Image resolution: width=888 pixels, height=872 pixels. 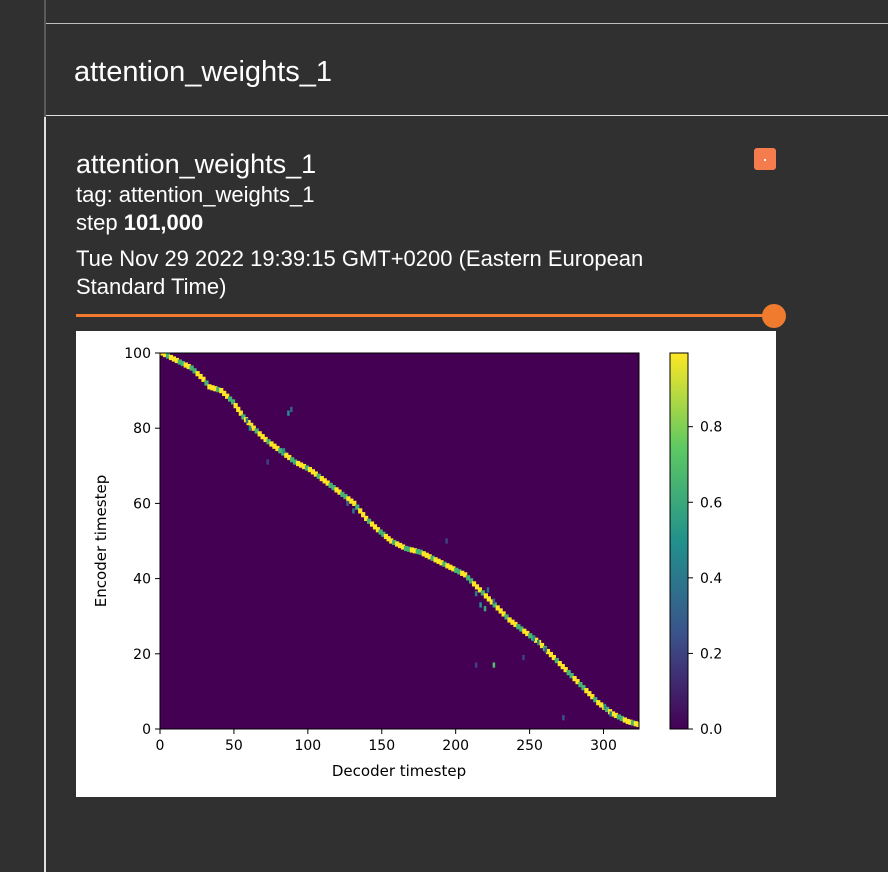 I want to click on x-tick-label: 100, so click(x=307, y=746).